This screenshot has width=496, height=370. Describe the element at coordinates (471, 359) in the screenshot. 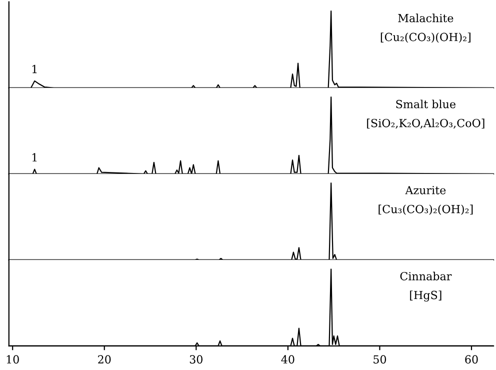

I see `x-tick-label: 60` at that location.